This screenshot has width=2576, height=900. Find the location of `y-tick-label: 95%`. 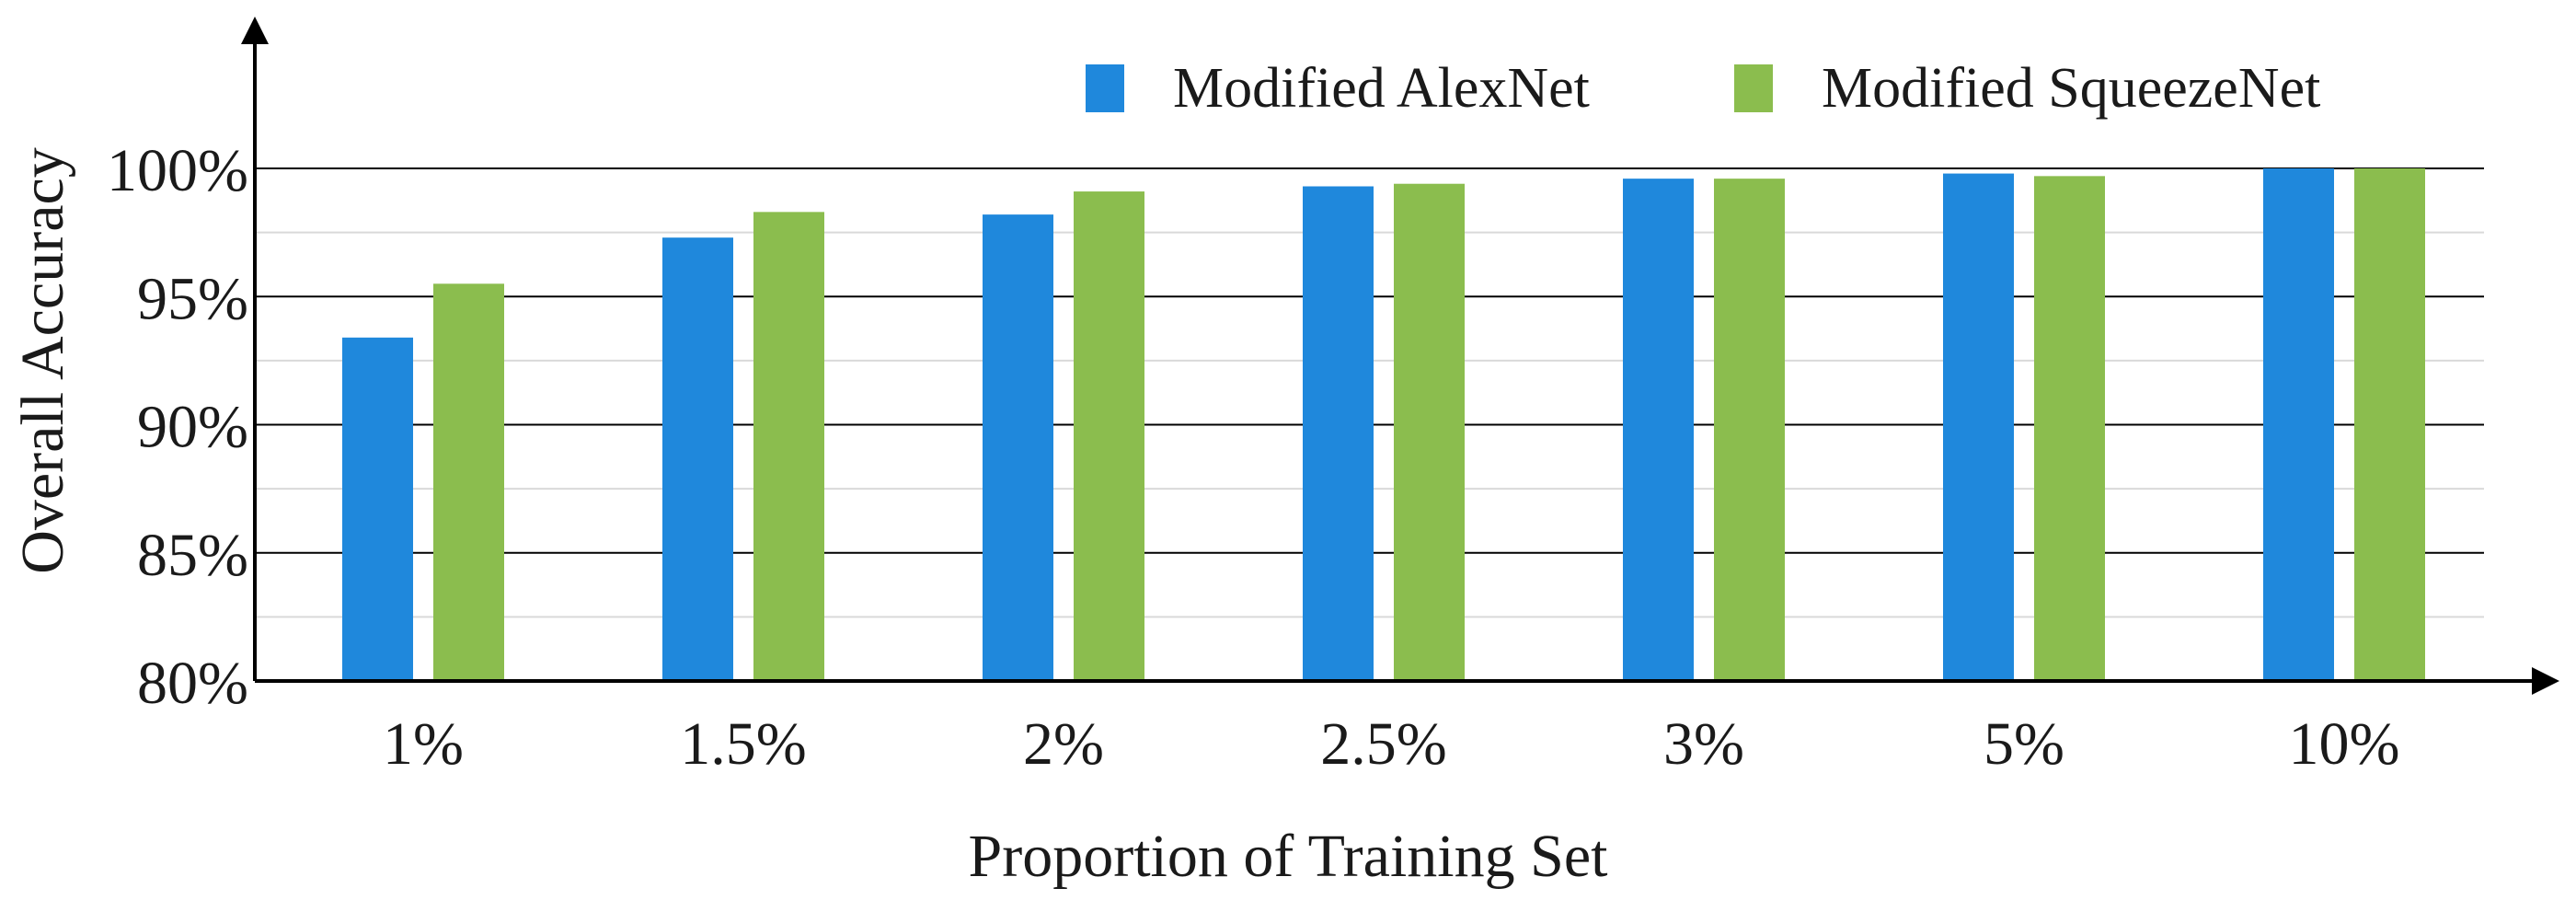

y-tick-label: 95% is located at coordinates (192, 298).